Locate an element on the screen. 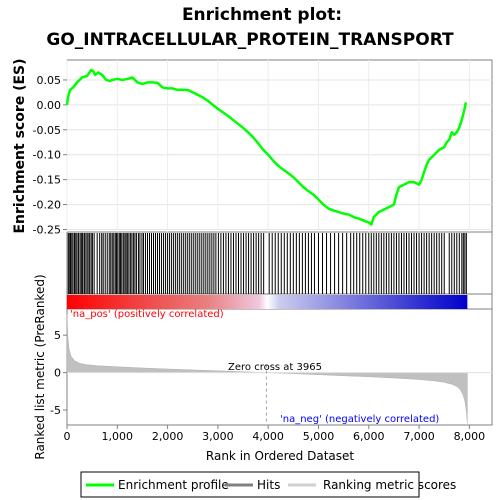  metric-y-tick-label: 0 is located at coordinates (57, 373).